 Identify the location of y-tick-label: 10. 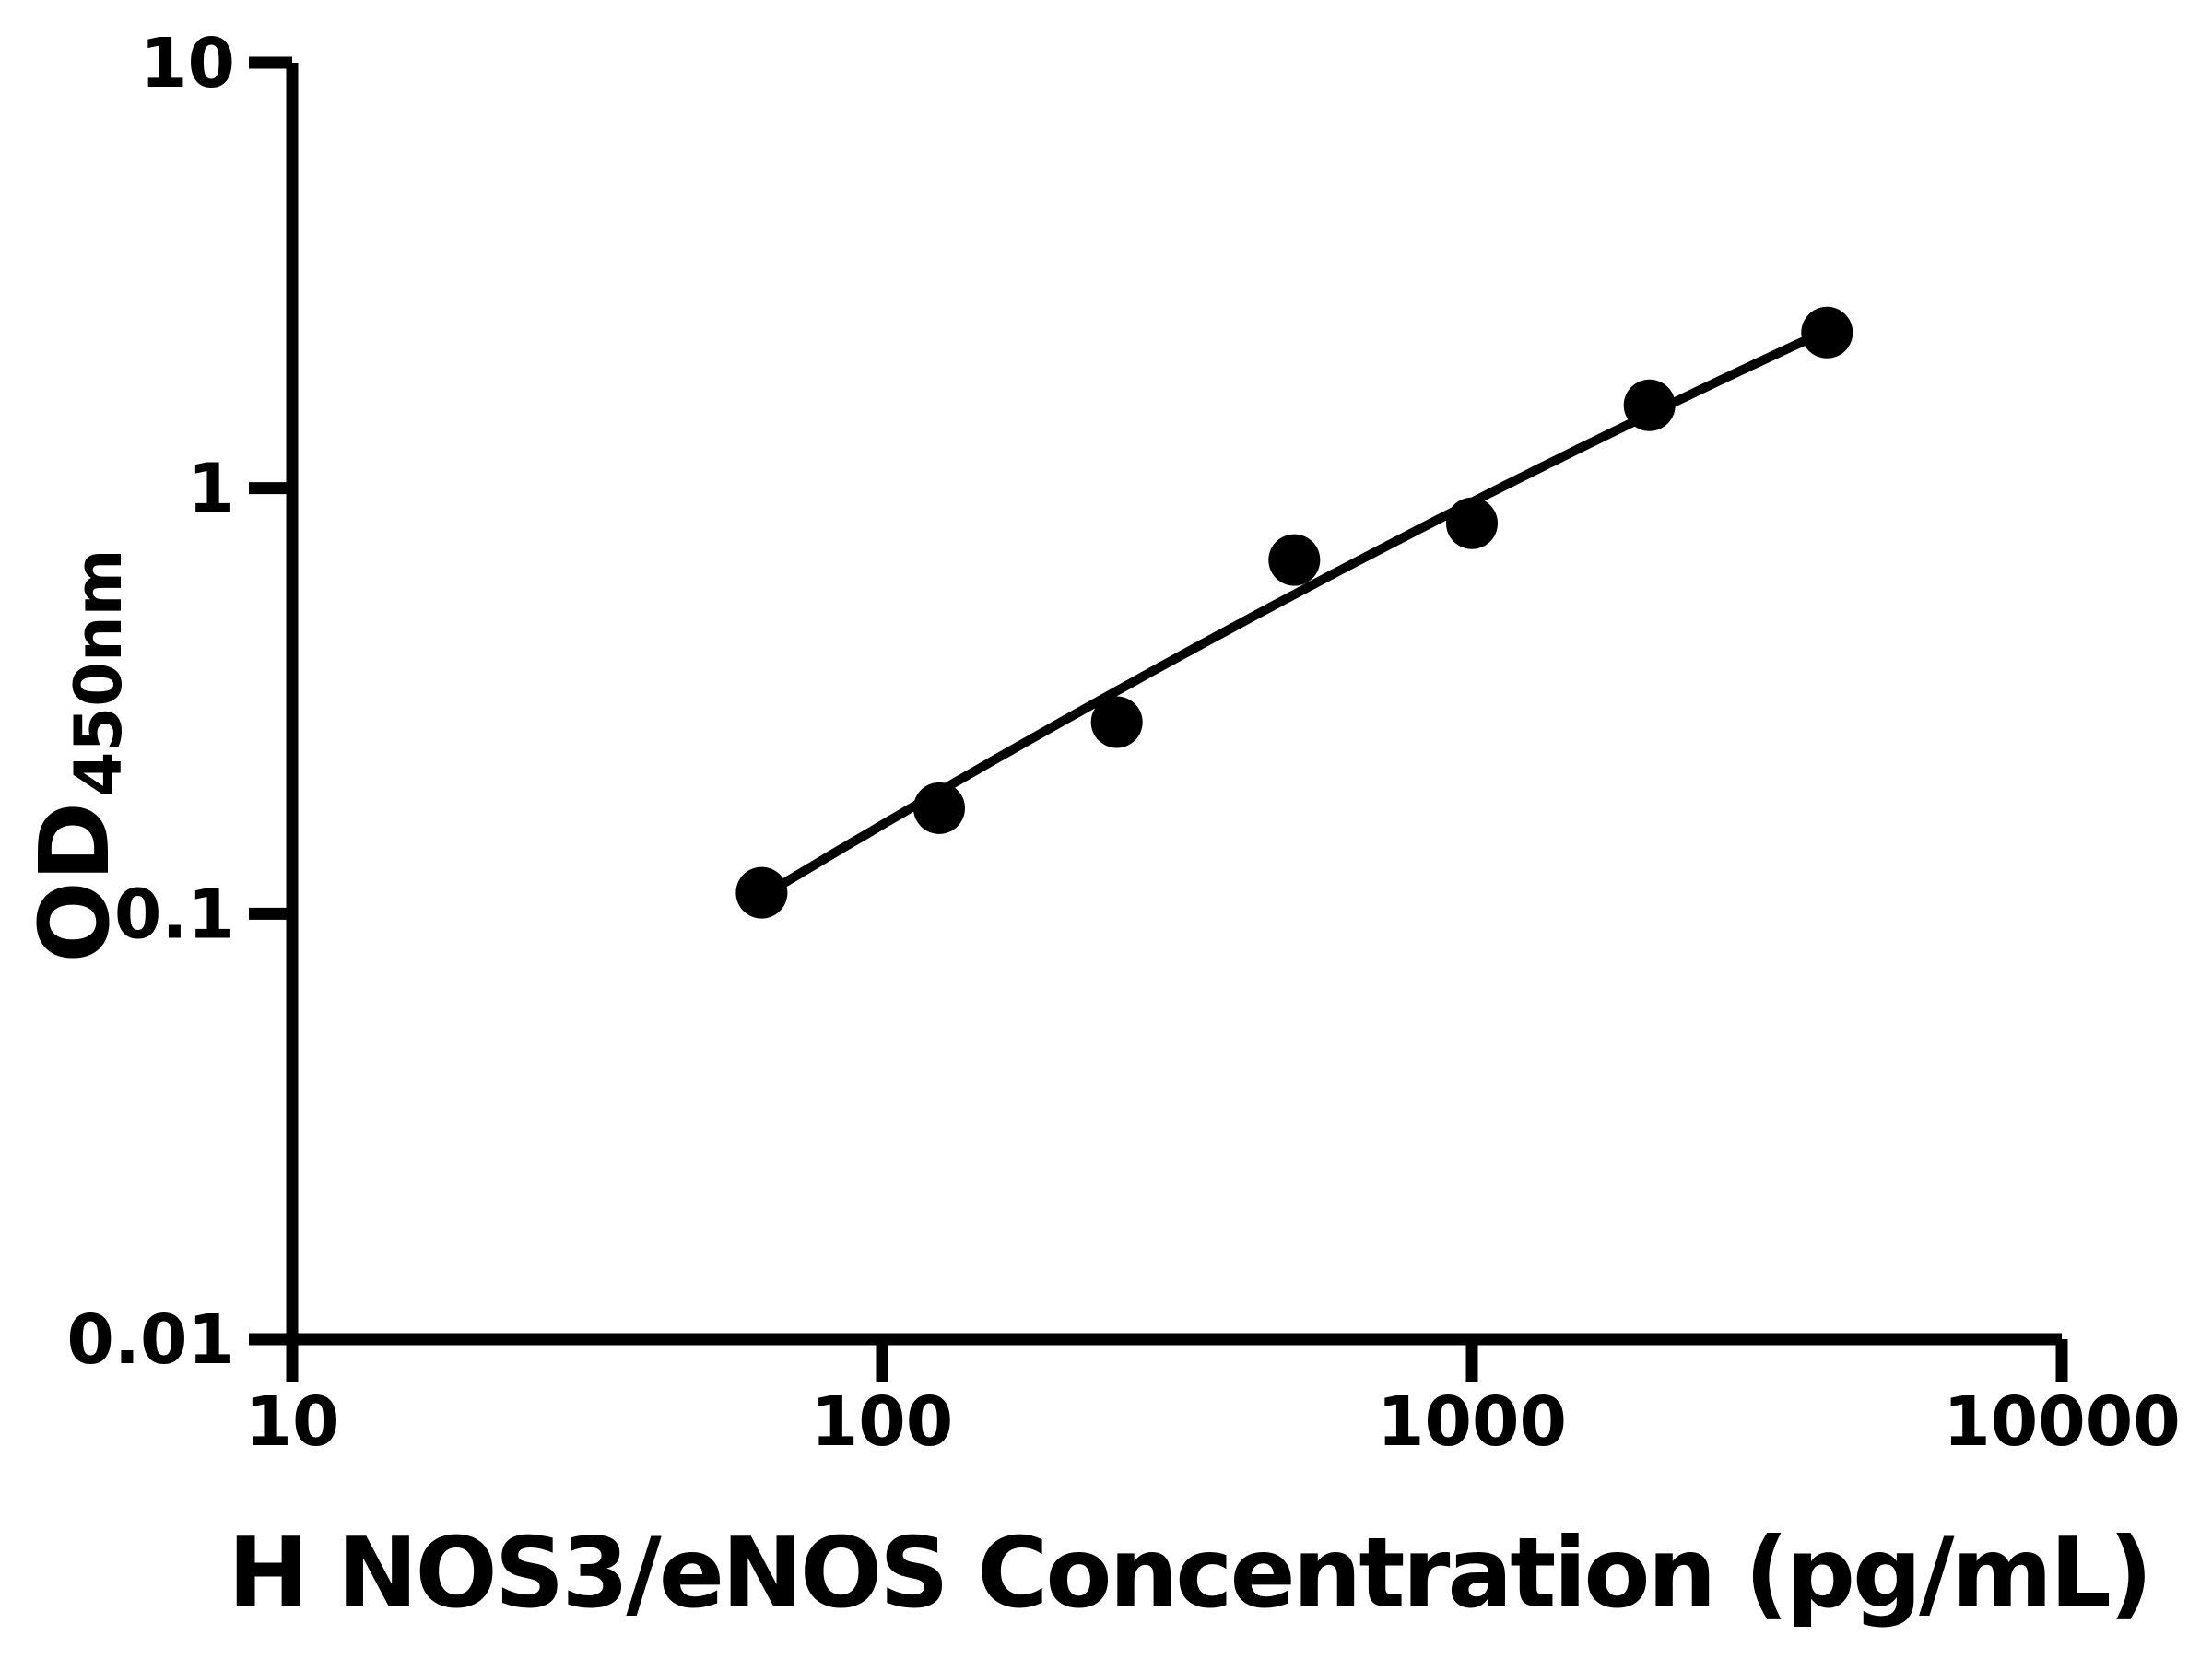
(187, 63).